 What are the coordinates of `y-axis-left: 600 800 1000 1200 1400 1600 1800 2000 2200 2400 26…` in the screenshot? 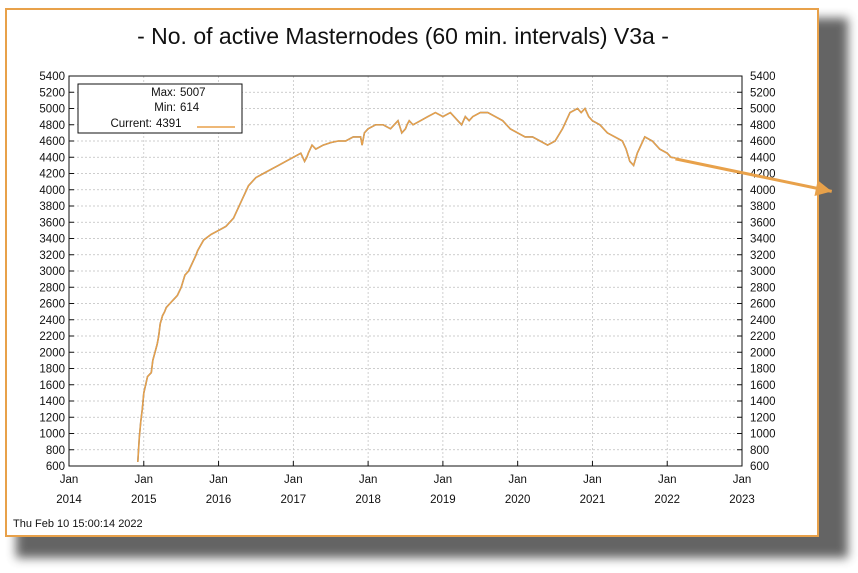 It's located at (56, 272).